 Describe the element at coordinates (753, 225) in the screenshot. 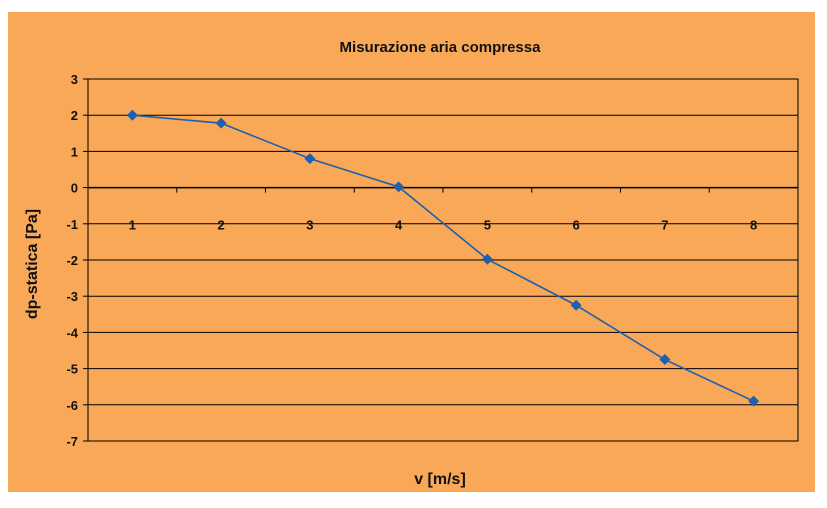

I see `x-tick-label: 8` at that location.